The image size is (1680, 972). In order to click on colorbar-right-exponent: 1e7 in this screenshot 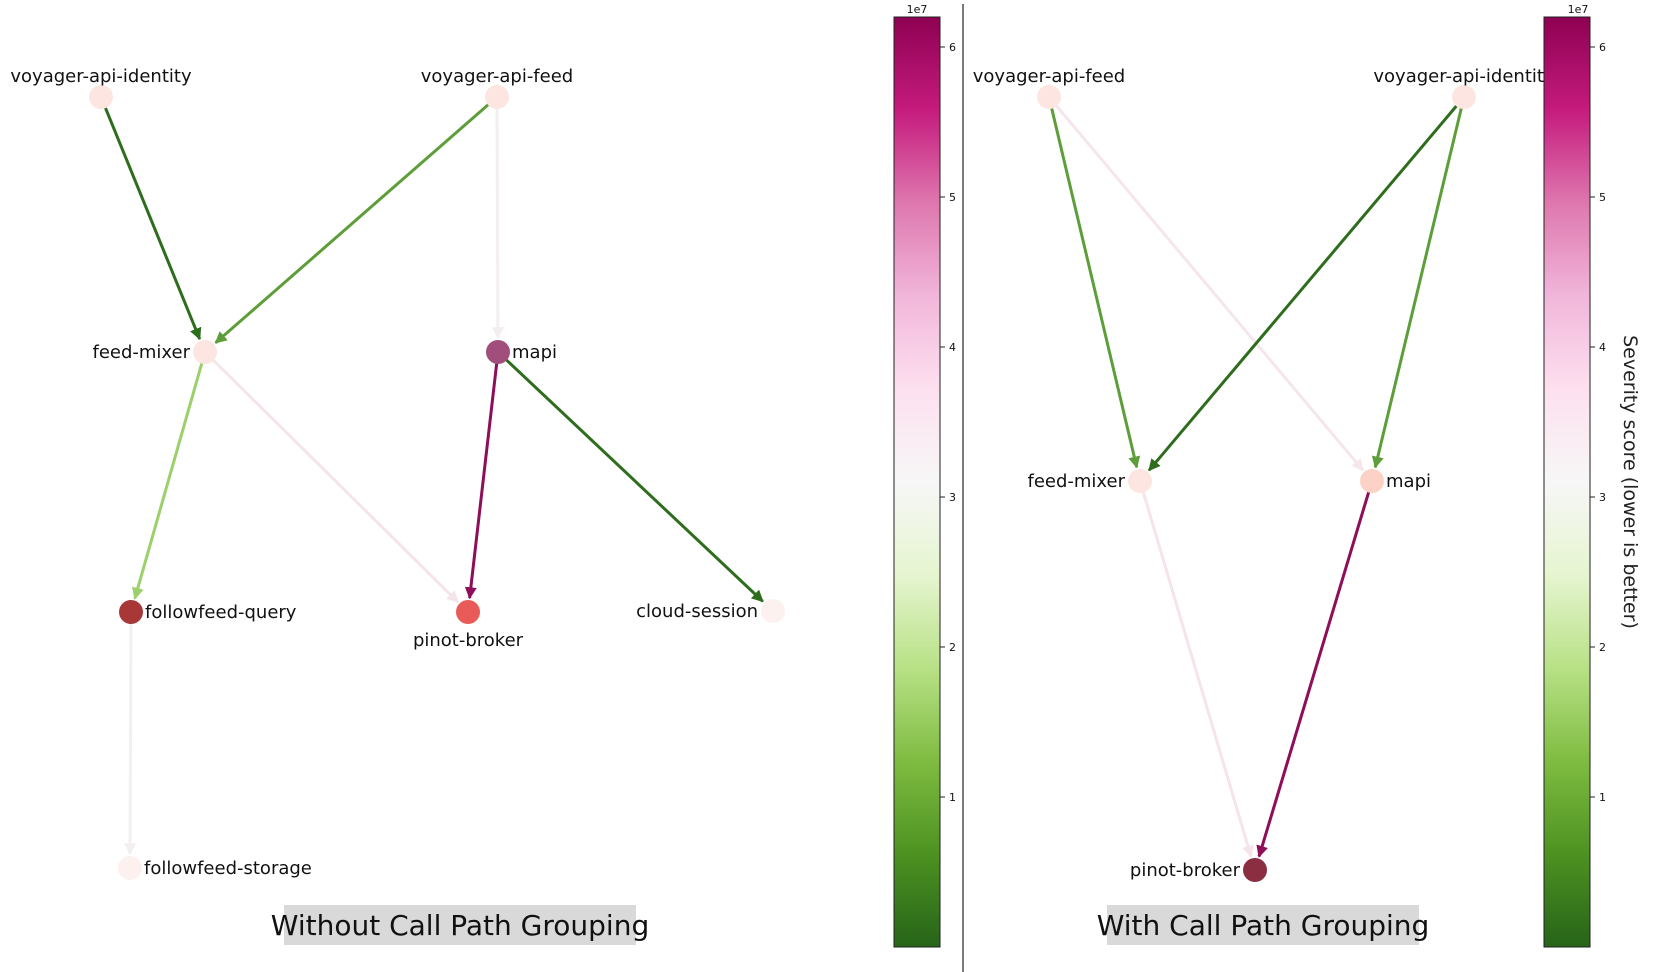, I will do `click(1578, 9)`.